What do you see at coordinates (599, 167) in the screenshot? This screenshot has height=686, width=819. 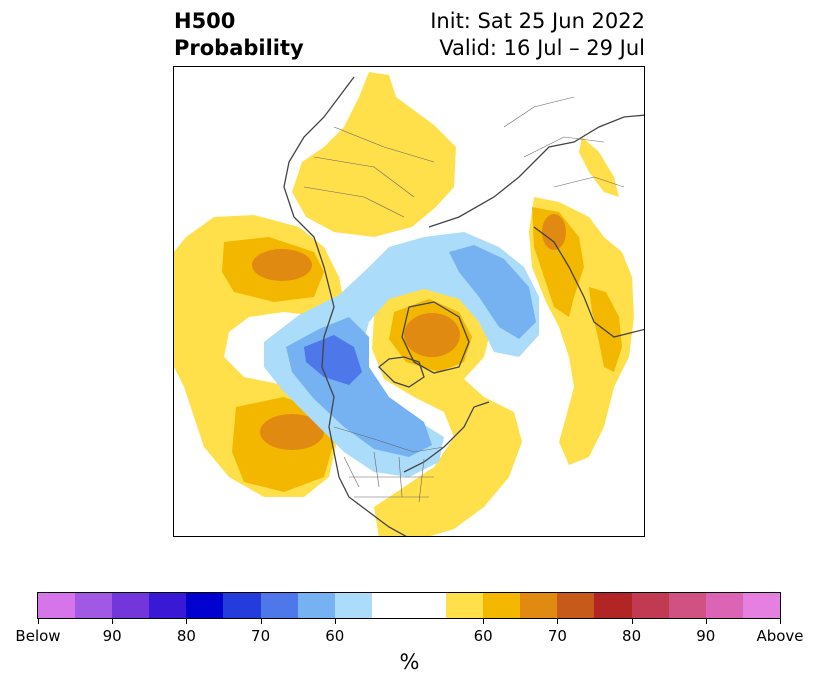 I see `ural-ridge` at bounding box center [599, 167].